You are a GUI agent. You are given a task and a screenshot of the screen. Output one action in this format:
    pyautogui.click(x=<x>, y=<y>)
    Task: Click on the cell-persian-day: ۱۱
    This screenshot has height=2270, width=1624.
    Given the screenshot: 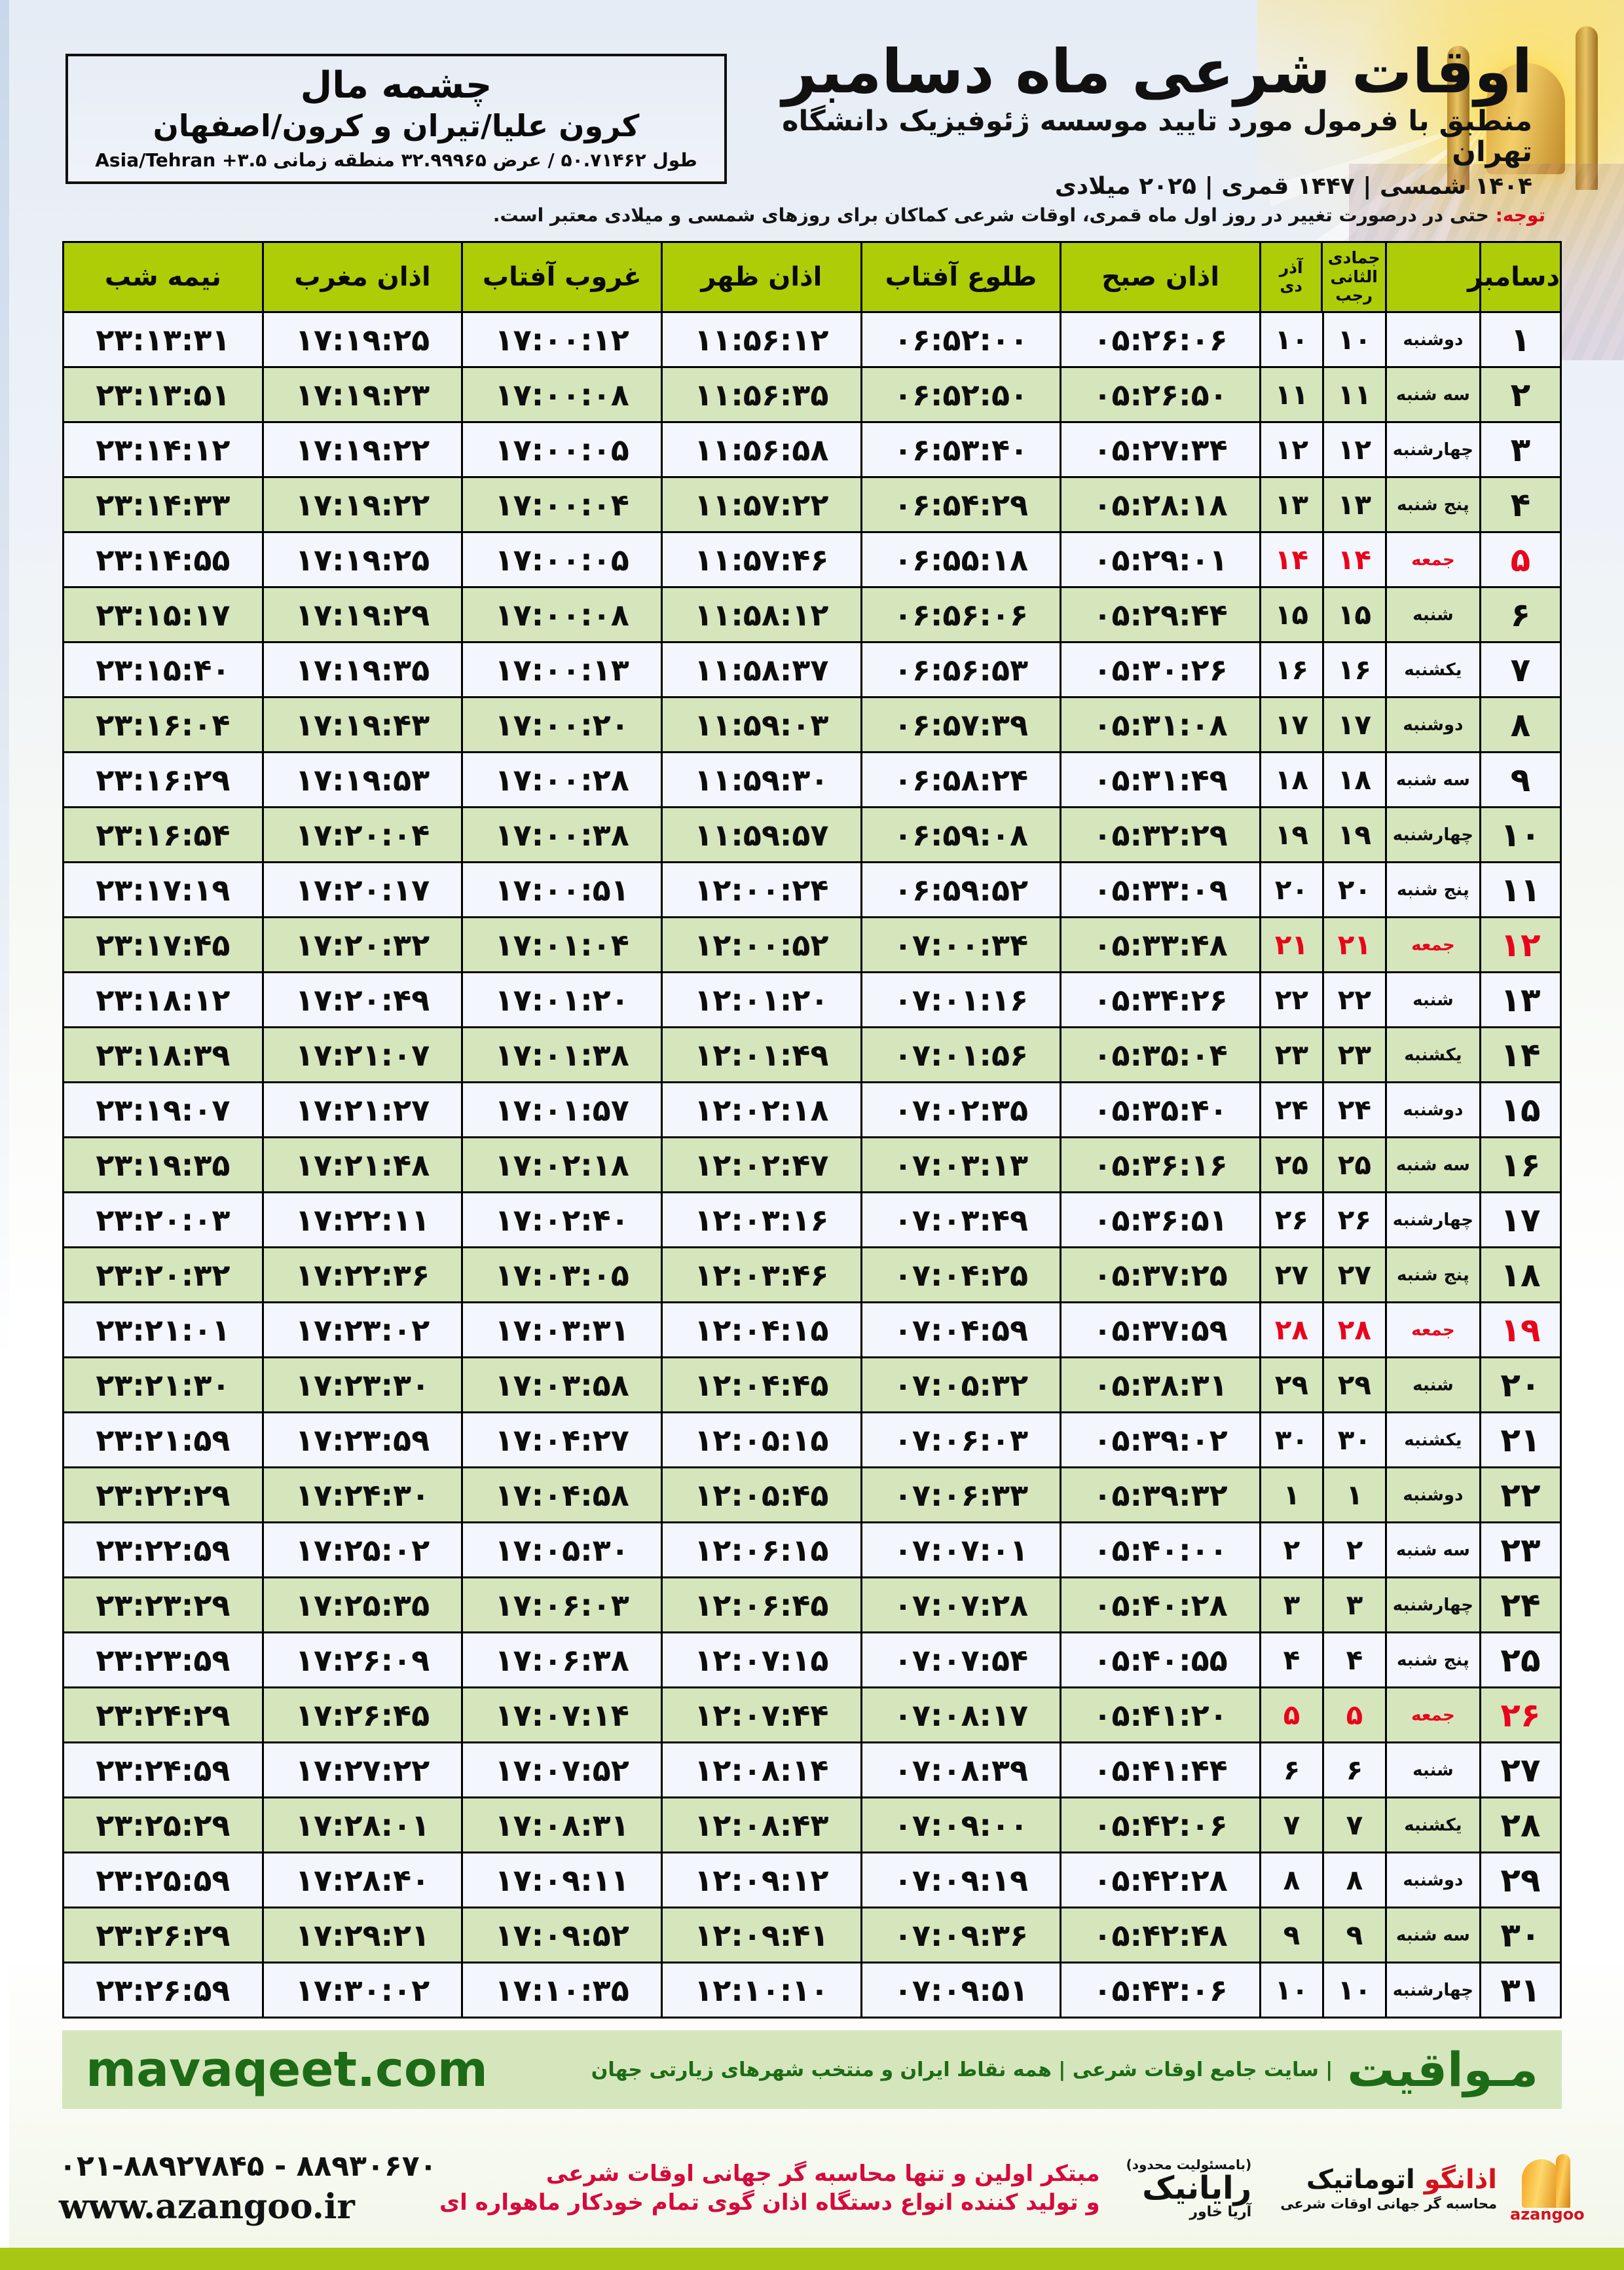 What is the action you would take?
    pyautogui.click(x=1291, y=394)
    